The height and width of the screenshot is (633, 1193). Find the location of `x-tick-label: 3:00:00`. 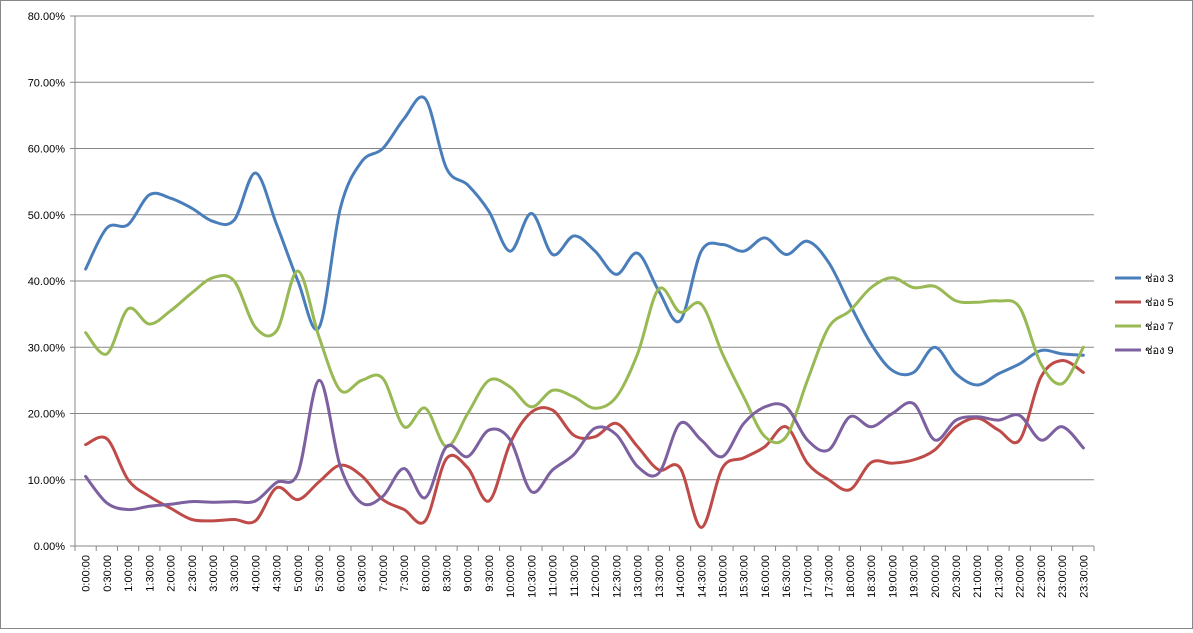

x-tick-label: 3:00:00 is located at coordinates (214, 573).